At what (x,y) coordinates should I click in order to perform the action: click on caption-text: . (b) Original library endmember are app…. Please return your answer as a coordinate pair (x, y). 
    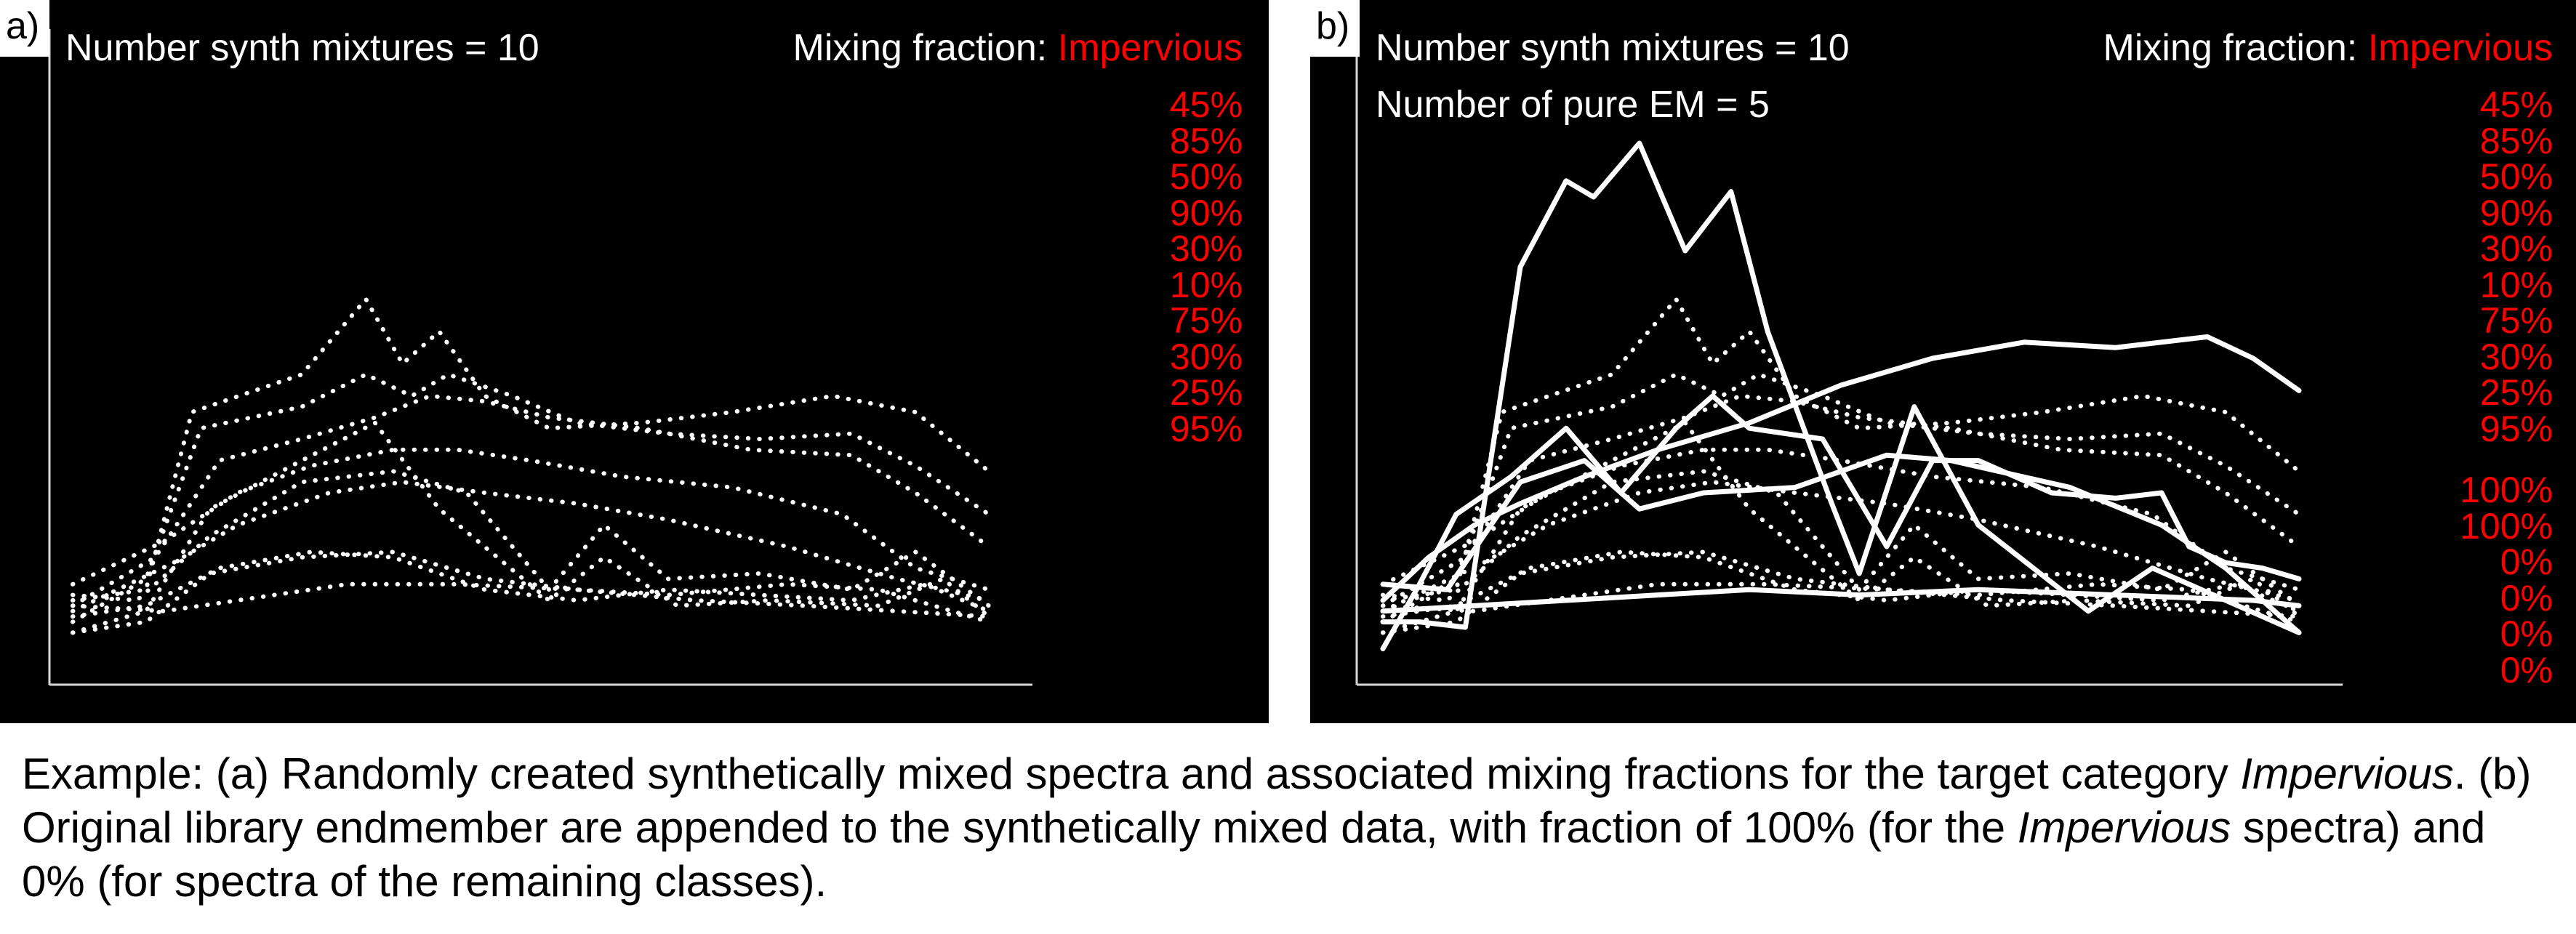
    Looking at the image, I should click on (1277, 800).